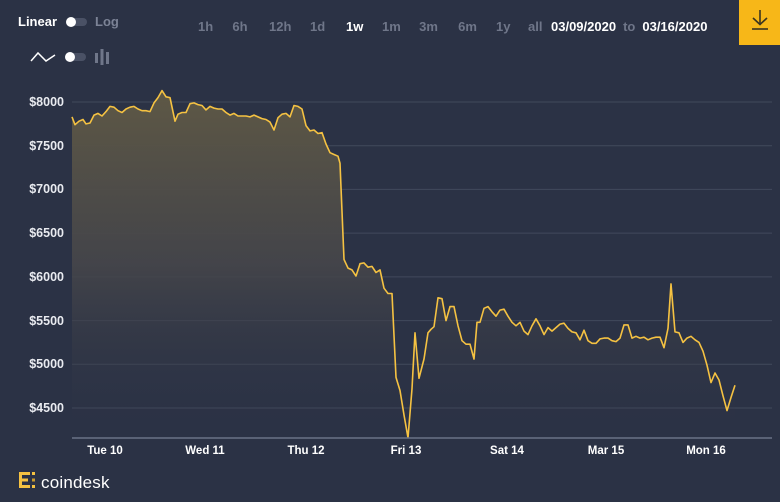  I want to click on range-6h: 6h, so click(240, 26).